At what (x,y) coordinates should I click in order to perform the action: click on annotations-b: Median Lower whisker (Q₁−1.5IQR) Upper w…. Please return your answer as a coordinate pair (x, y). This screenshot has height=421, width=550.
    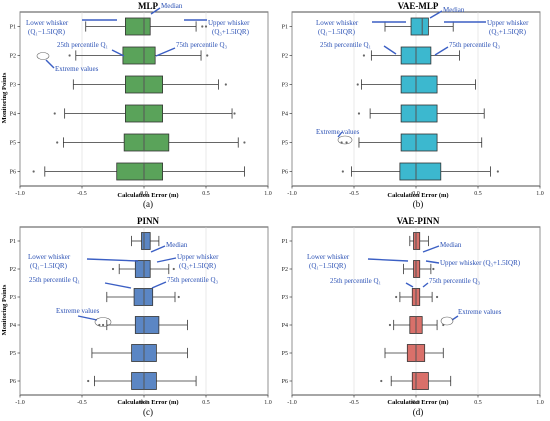
    Looking at the image, I should click on (422, 75).